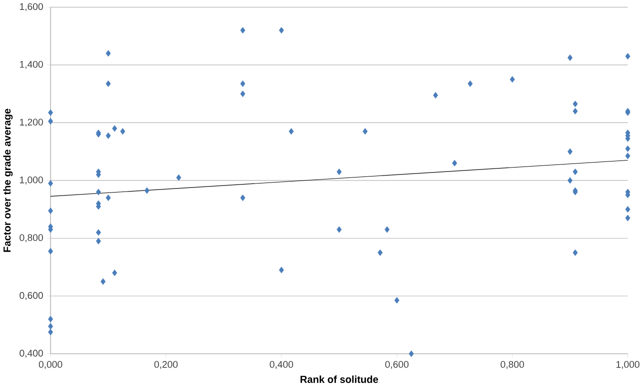 The width and height of the screenshot is (643, 386). Describe the element at coordinates (512, 364) in the screenshot. I see `x-tick-label: 0,800` at that location.